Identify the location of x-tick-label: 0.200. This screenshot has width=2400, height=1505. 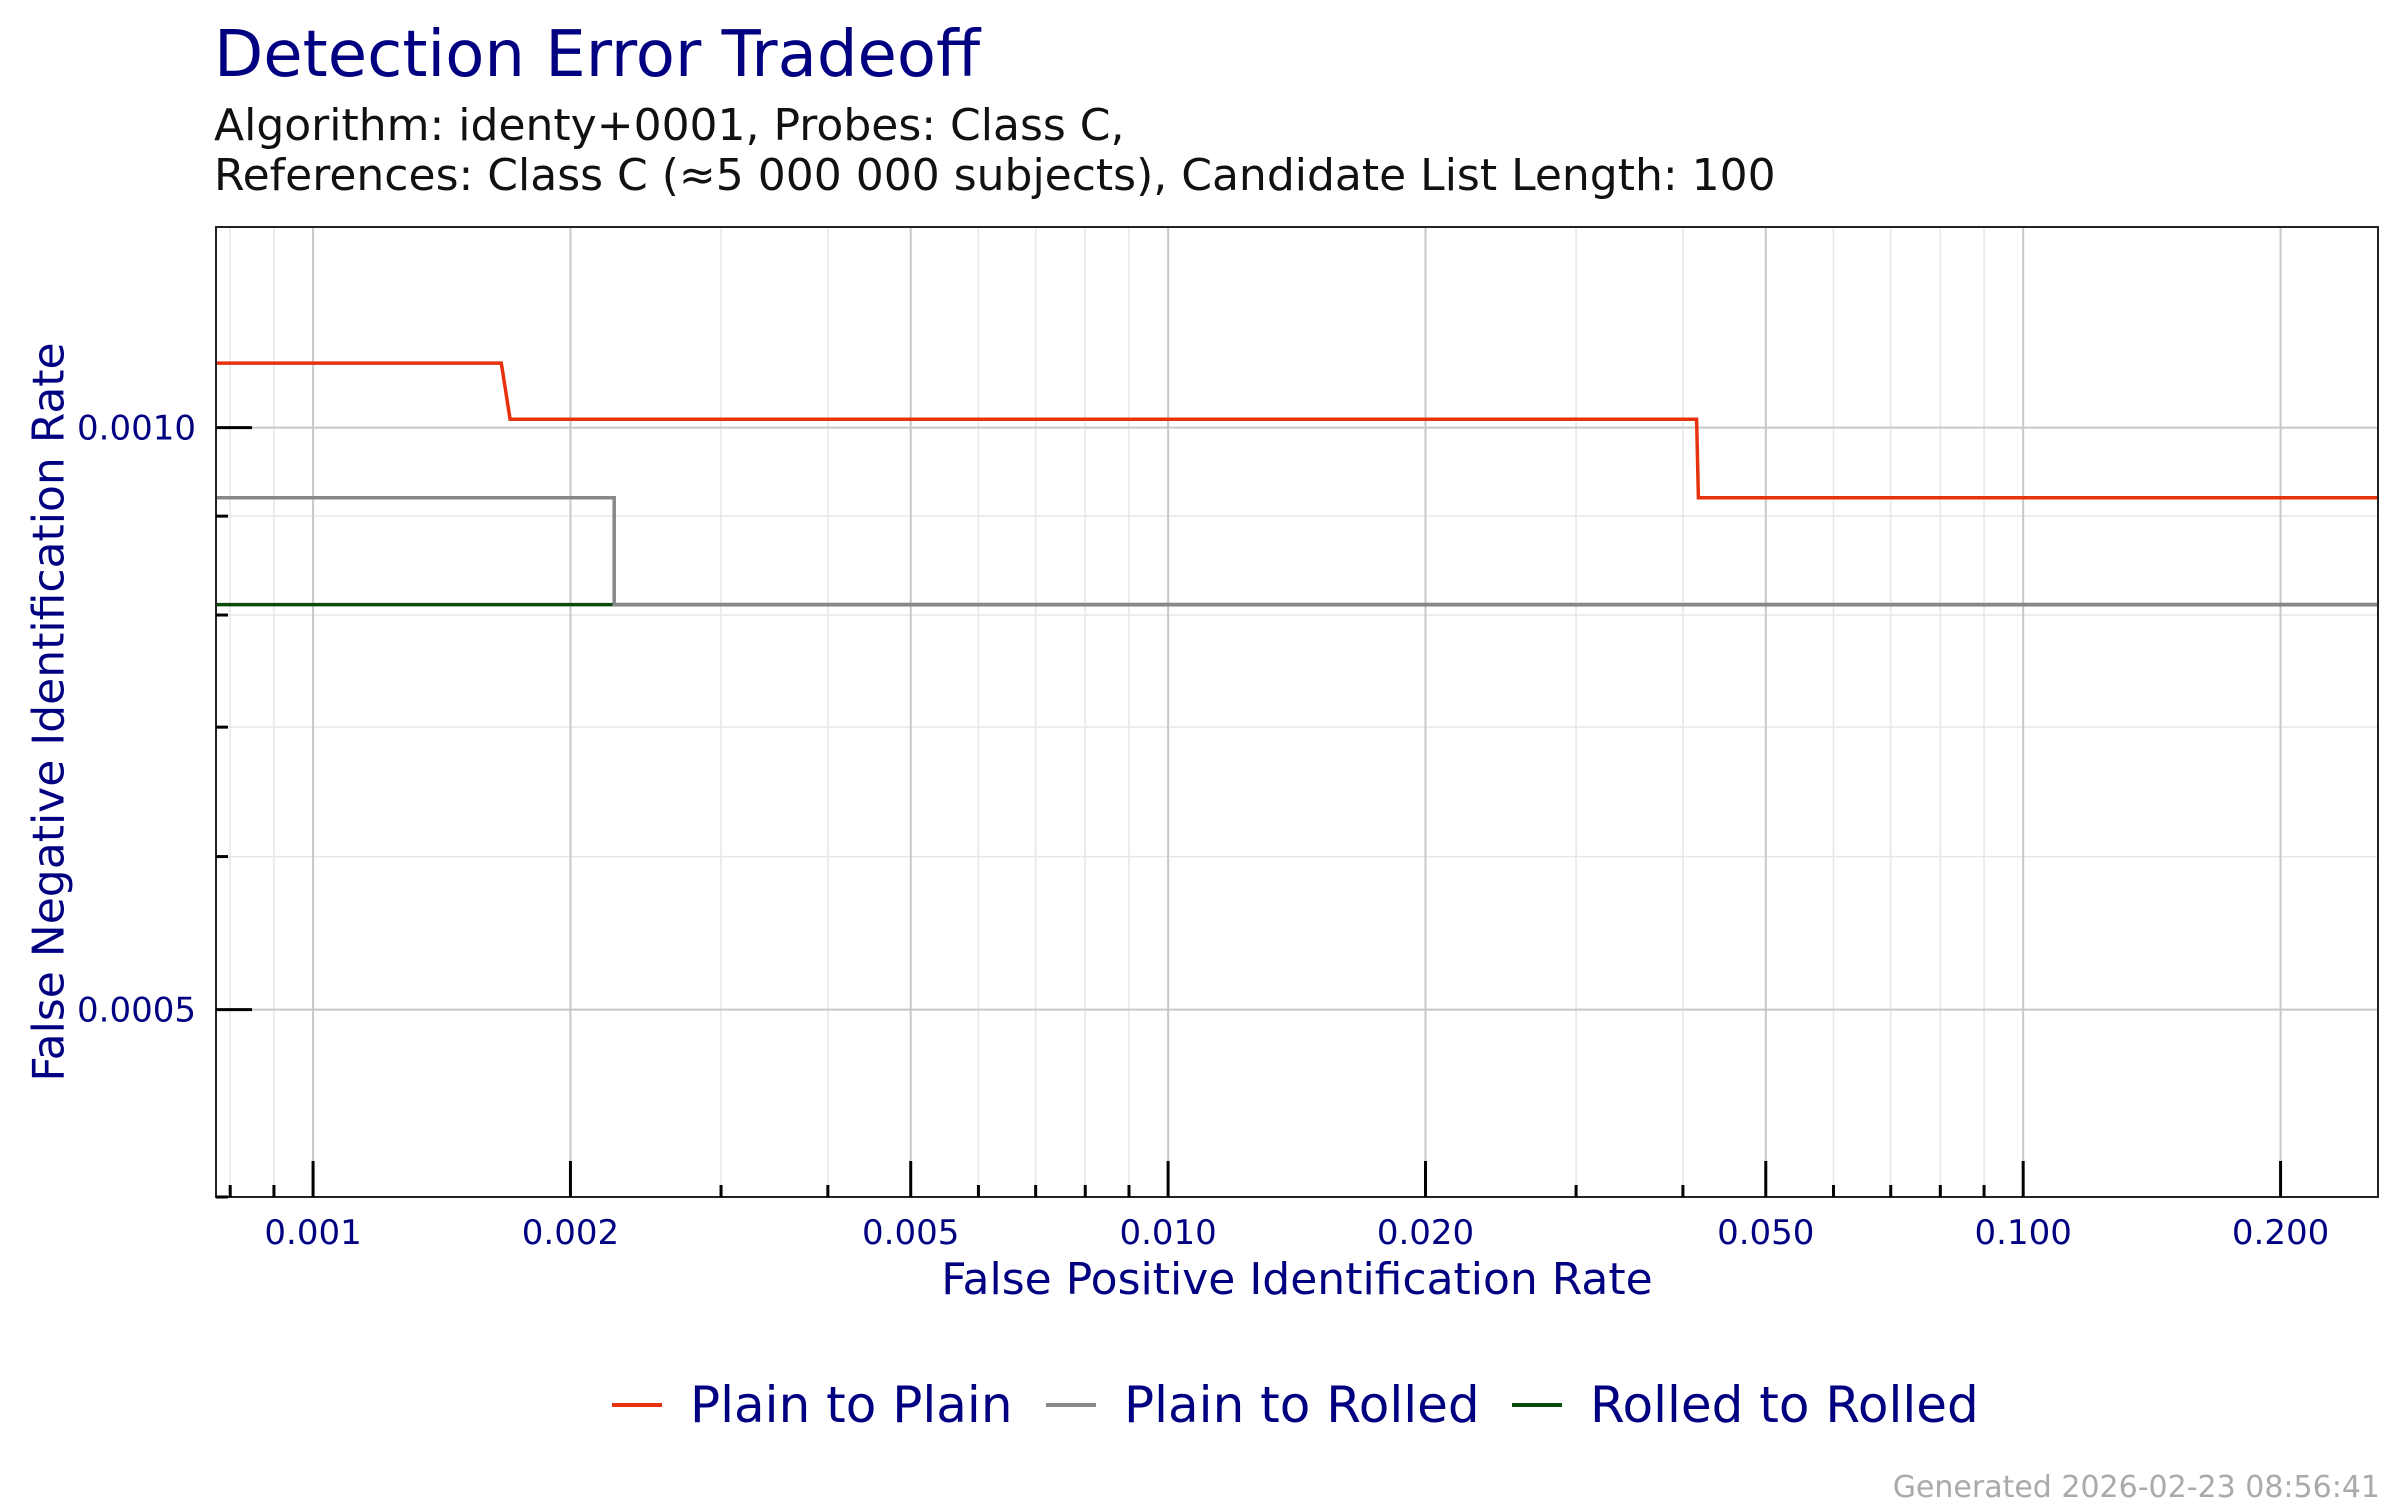
(2280, 1233).